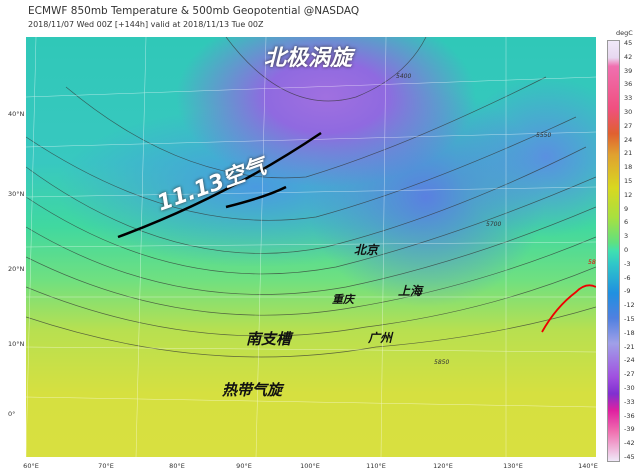 The width and height of the screenshot is (640, 476). What do you see at coordinates (177, 466) in the screenshot?
I see `lon-label: 80°E` at bounding box center [177, 466].